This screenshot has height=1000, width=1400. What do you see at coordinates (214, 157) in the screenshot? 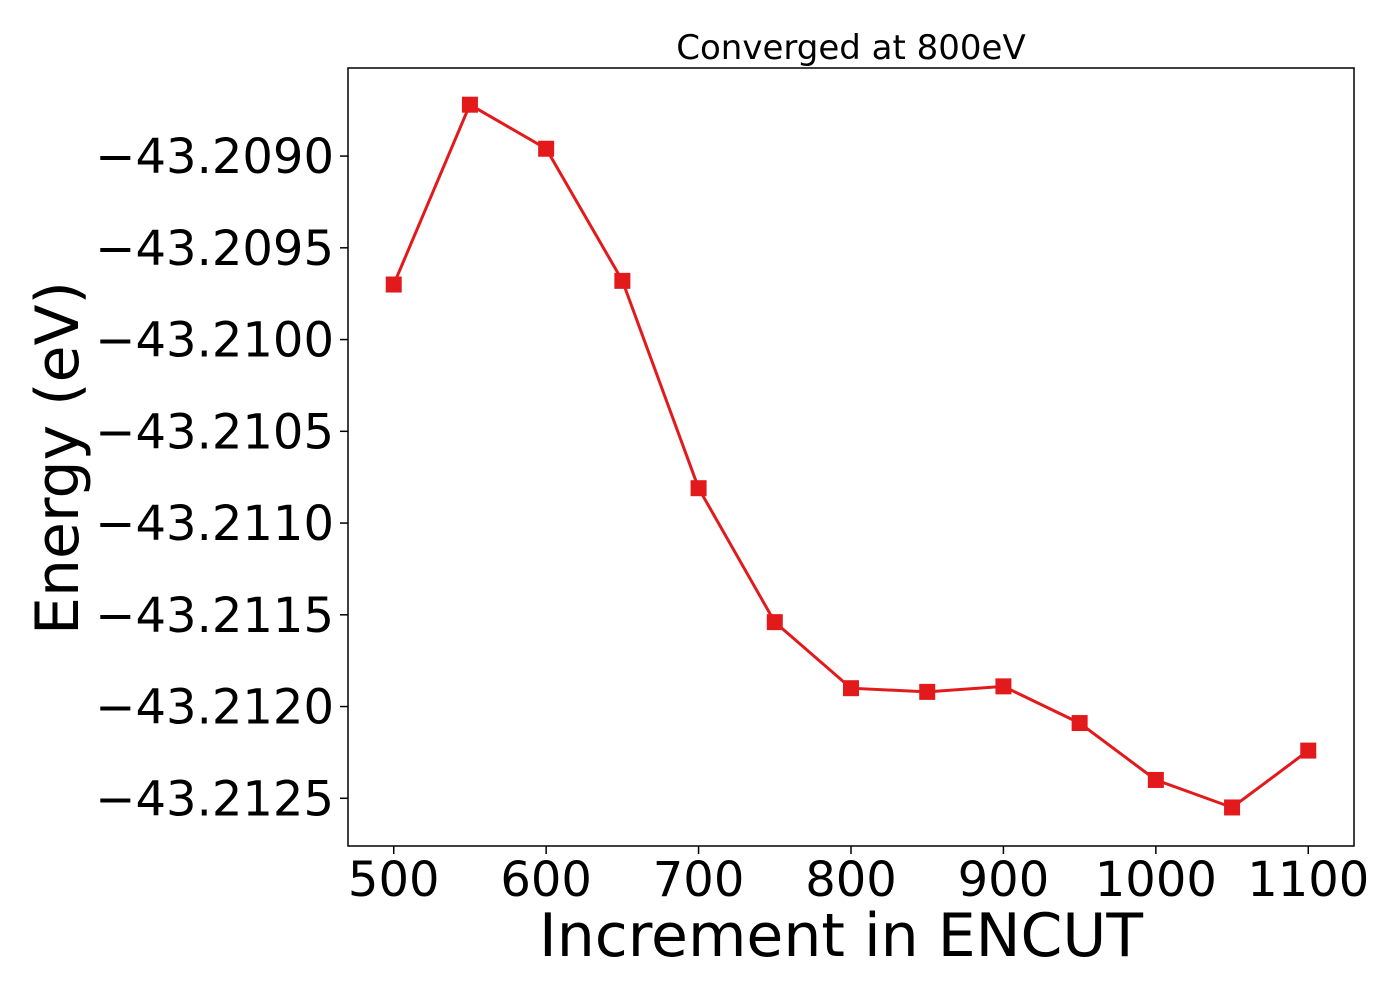
I see `y-tick-label: −43.2090` at bounding box center [214, 157].